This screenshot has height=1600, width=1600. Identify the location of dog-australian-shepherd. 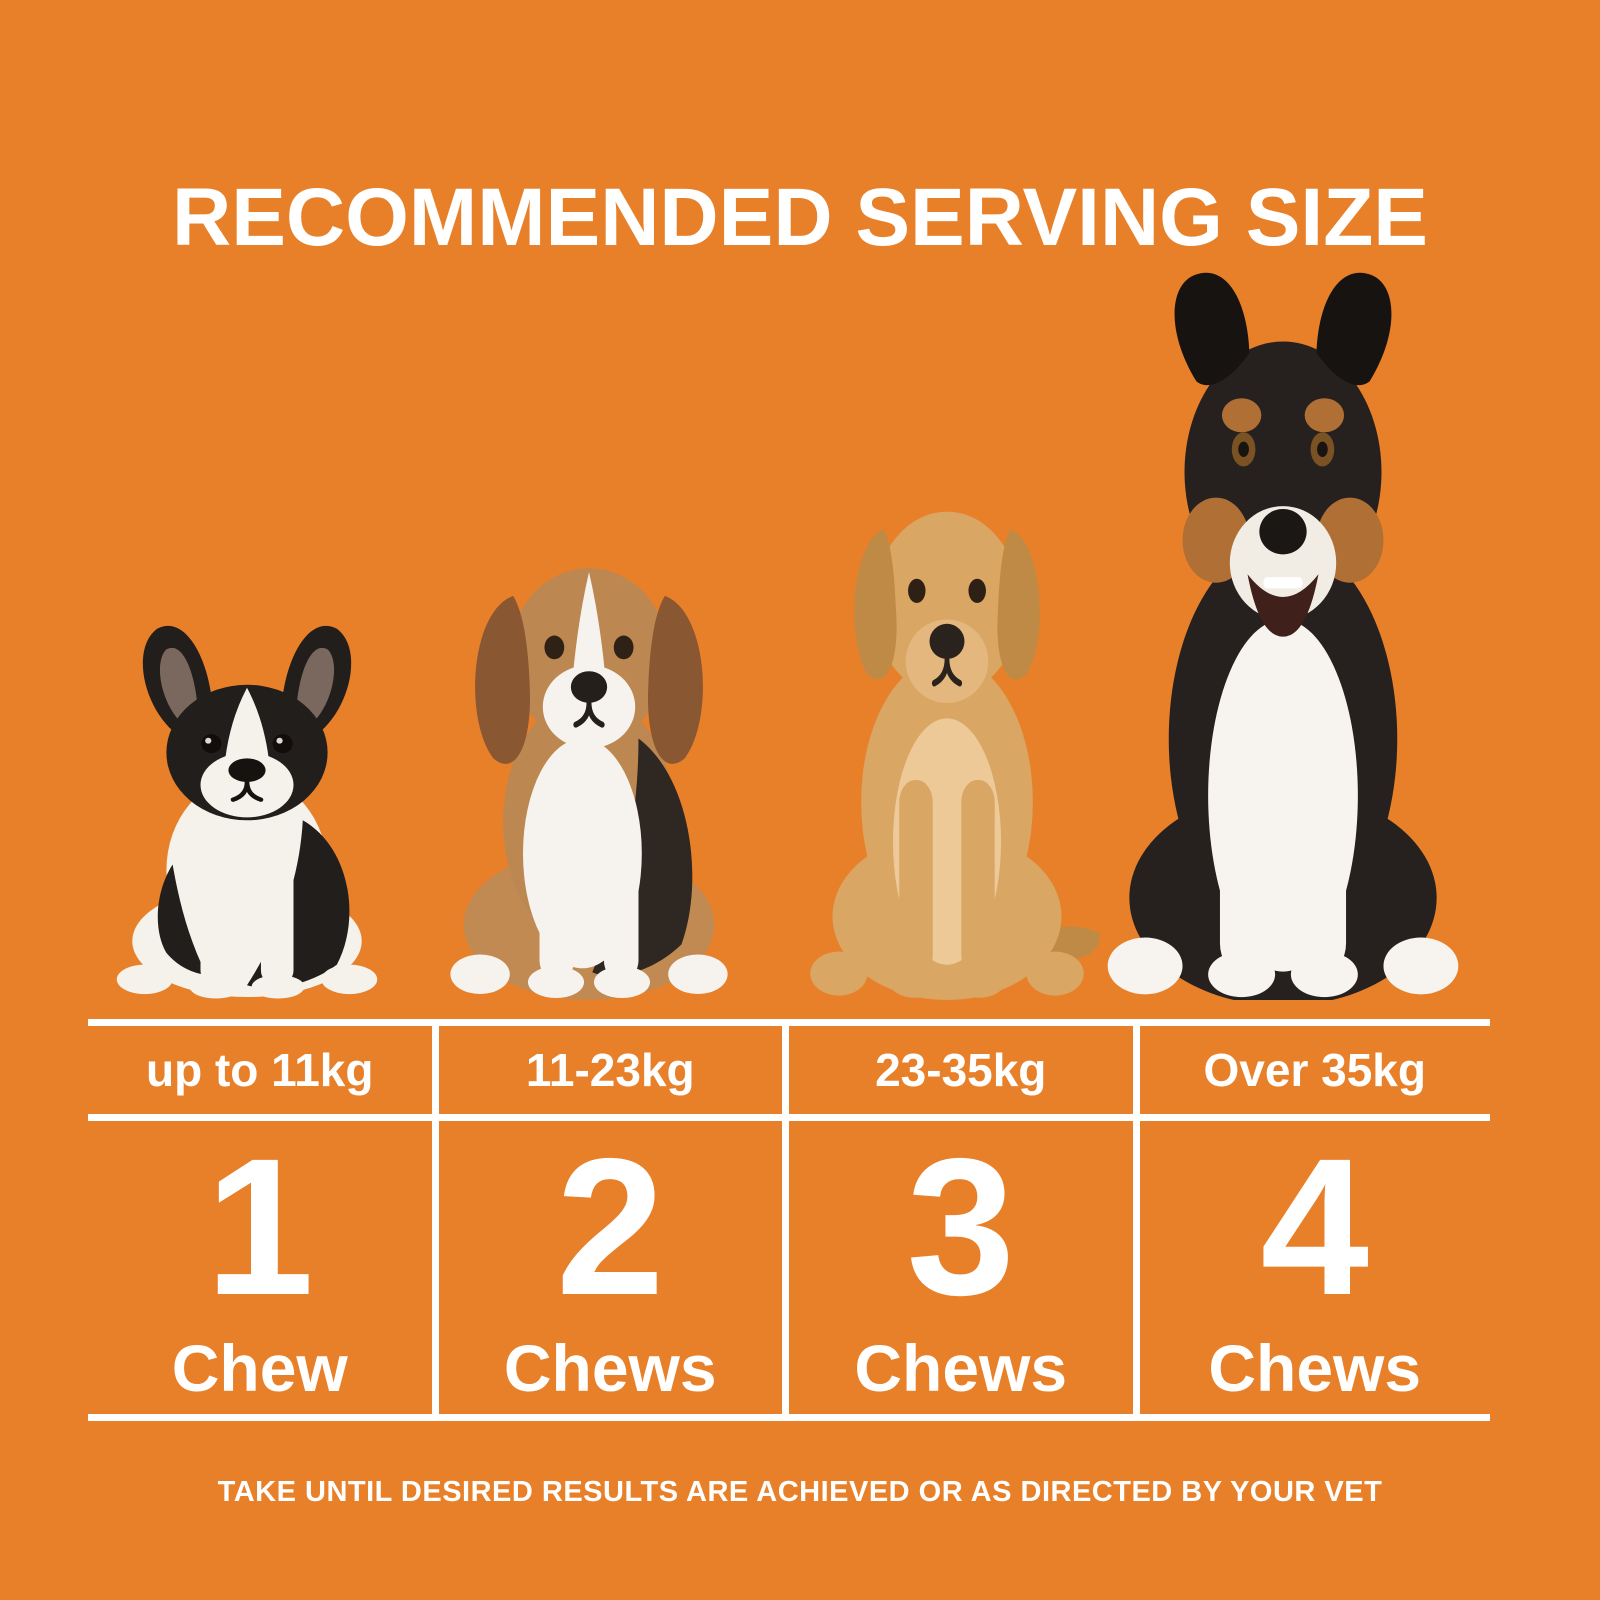
(1283, 631).